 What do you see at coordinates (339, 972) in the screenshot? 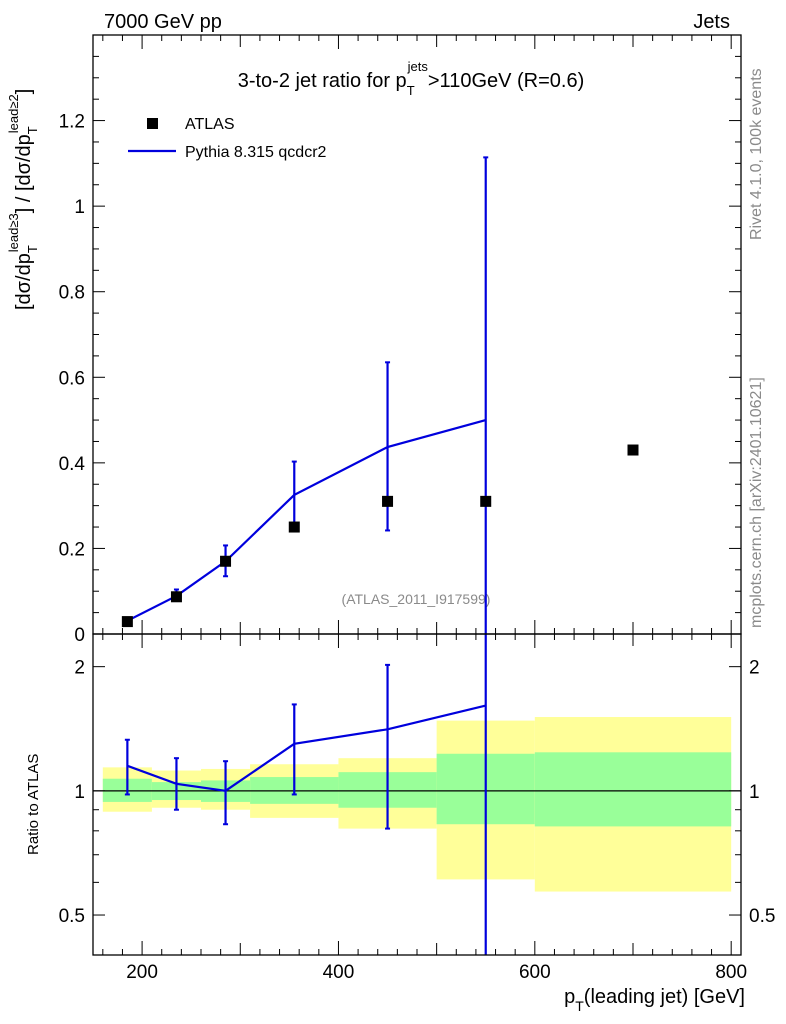
I see `xtick-label: 400` at bounding box center [339, 972].